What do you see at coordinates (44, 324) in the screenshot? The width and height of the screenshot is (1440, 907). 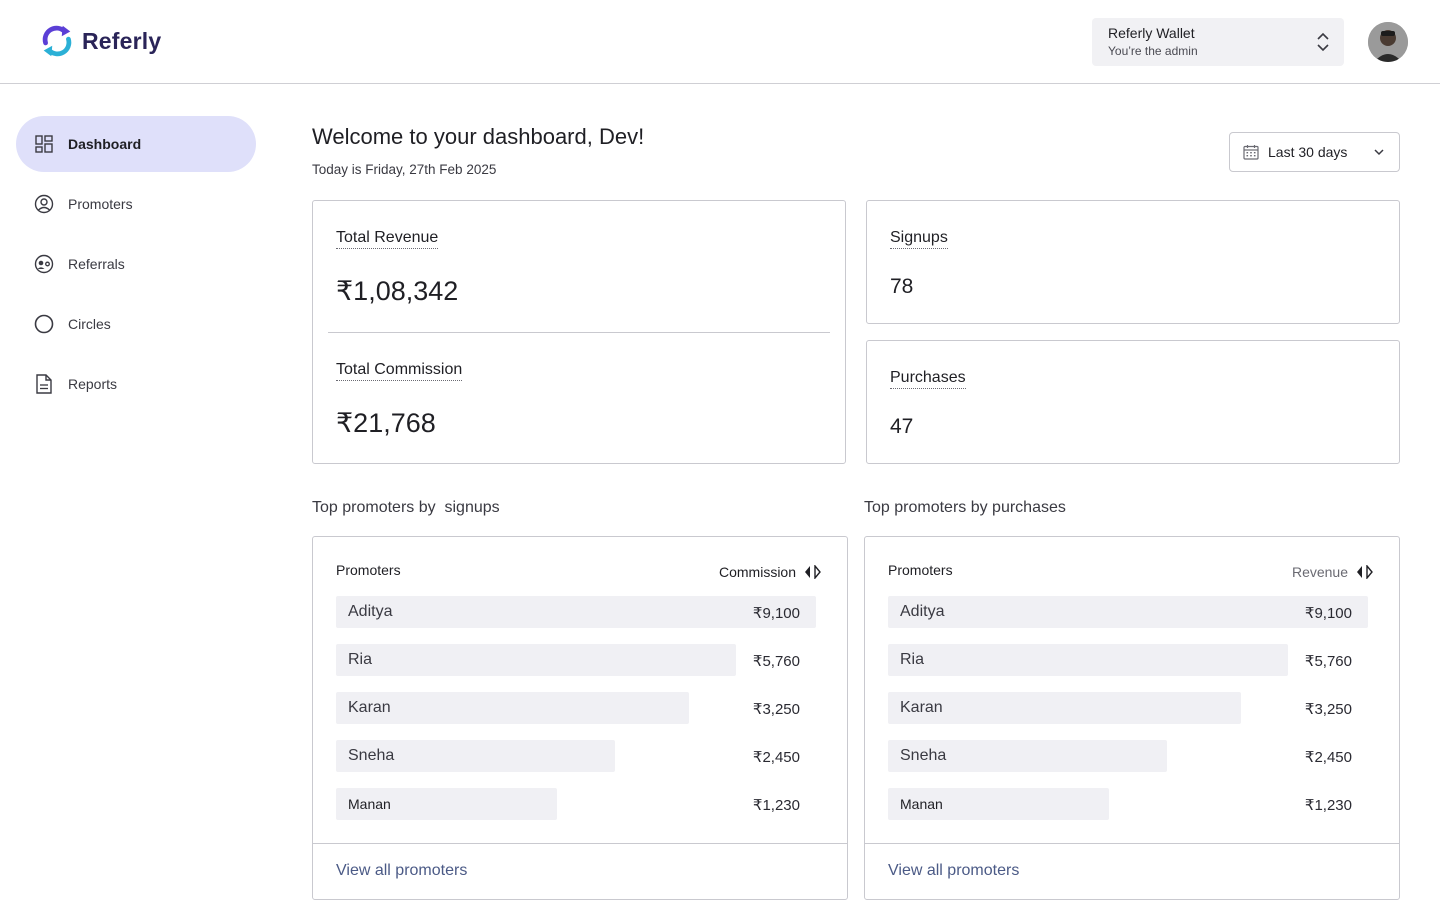 I see `circle-icon` at bounding box center [44, 324].